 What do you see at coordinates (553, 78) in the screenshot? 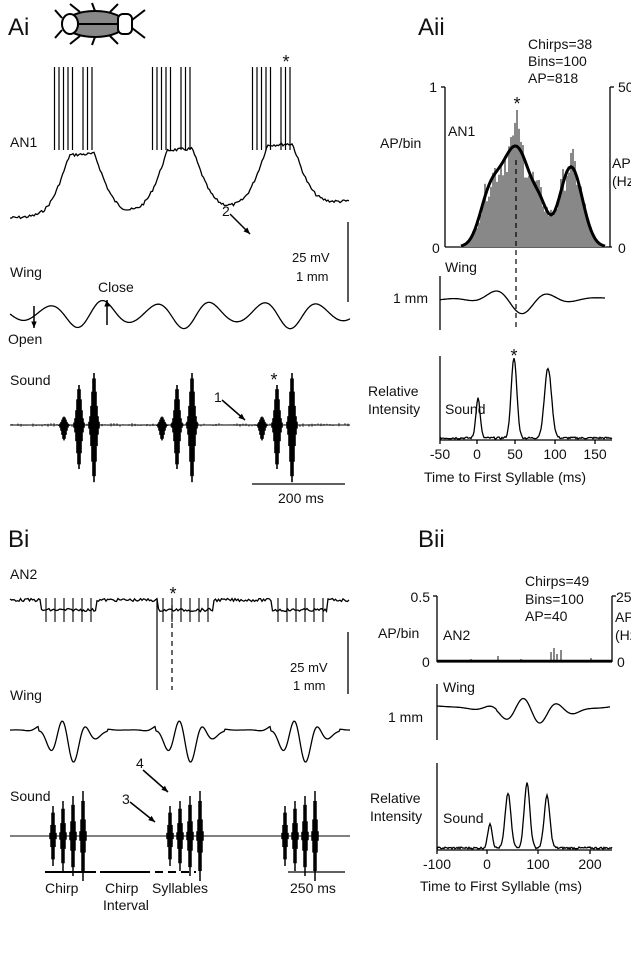
I see `label: AP=818` at bounding box center [553, 78].